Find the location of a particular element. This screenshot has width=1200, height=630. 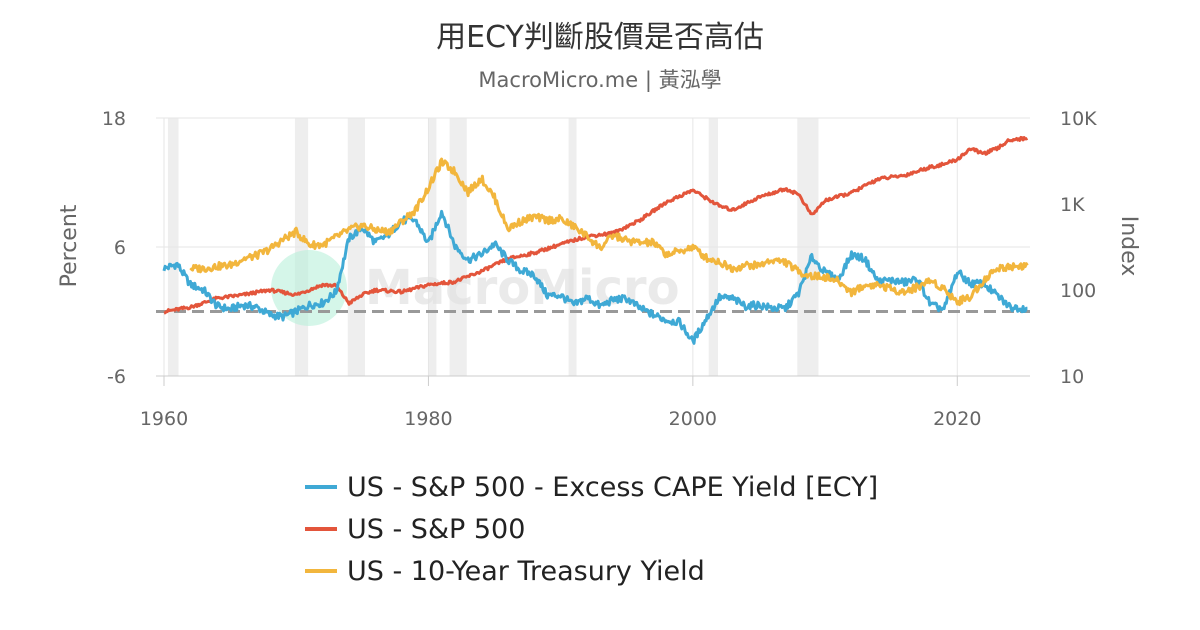

legend-swatch-treasury is located at coordinates (321, 571).